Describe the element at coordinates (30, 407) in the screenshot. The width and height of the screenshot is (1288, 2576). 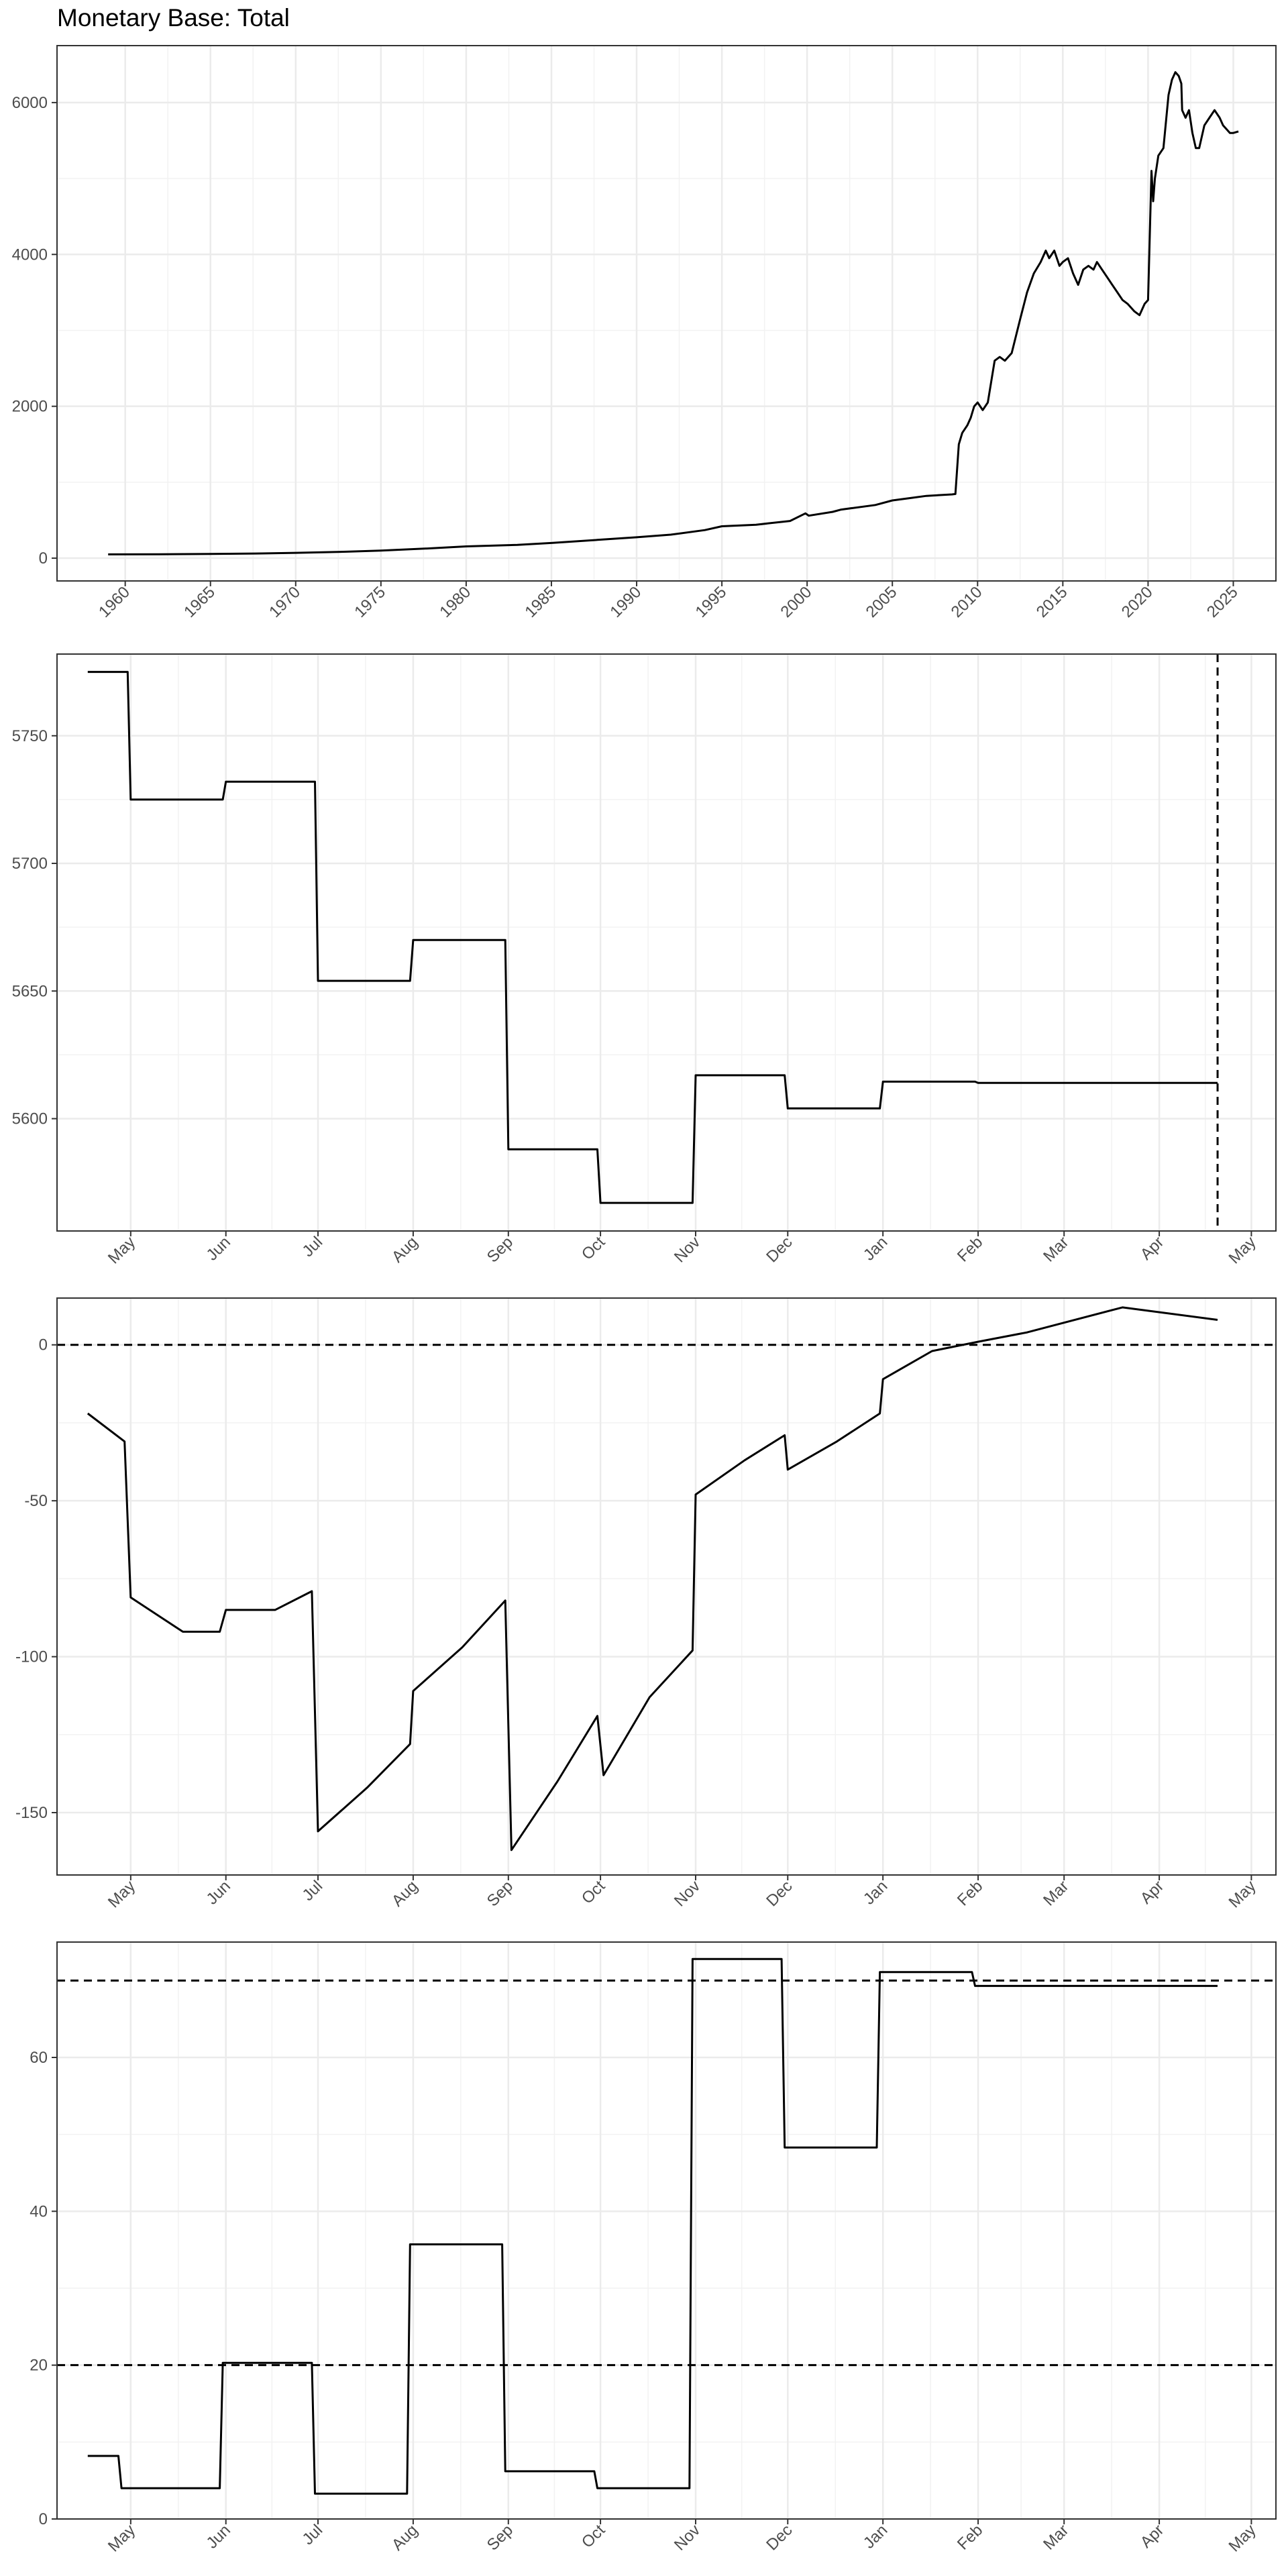
I see `y-tick-label: 2000` at that location.